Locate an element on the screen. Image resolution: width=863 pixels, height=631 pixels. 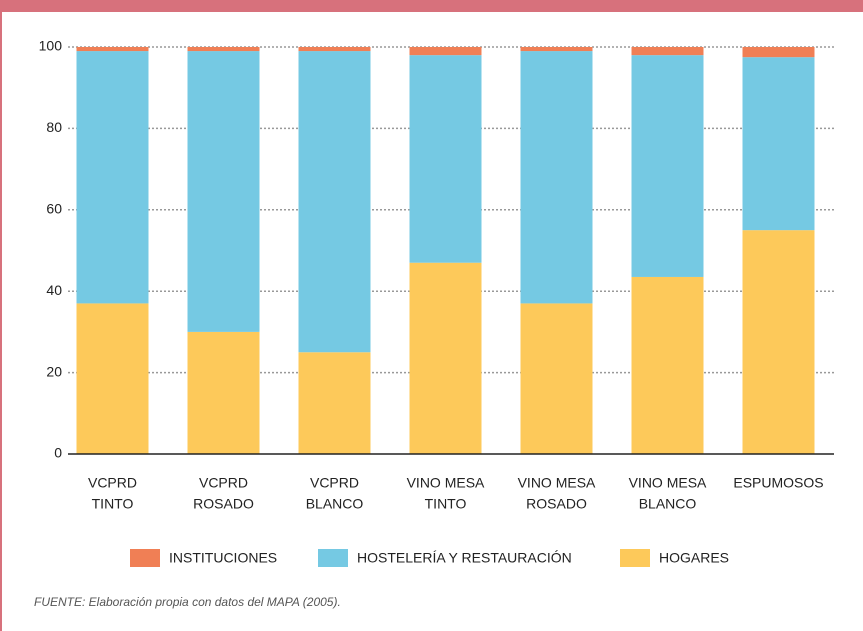
y-tick-label: 100 is located at coordinates (51, 46).